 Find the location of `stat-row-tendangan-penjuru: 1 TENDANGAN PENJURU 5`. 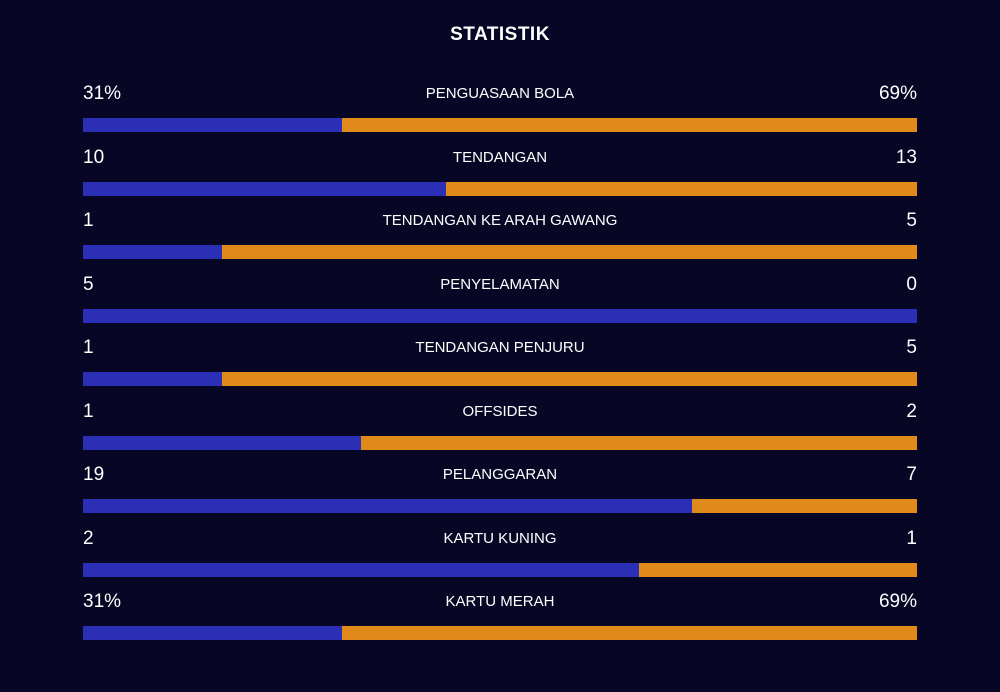

stat-row-tendangan-penjuru: 1 TENDANGAN PENJURU 5 is located at coordinates (500, 366).